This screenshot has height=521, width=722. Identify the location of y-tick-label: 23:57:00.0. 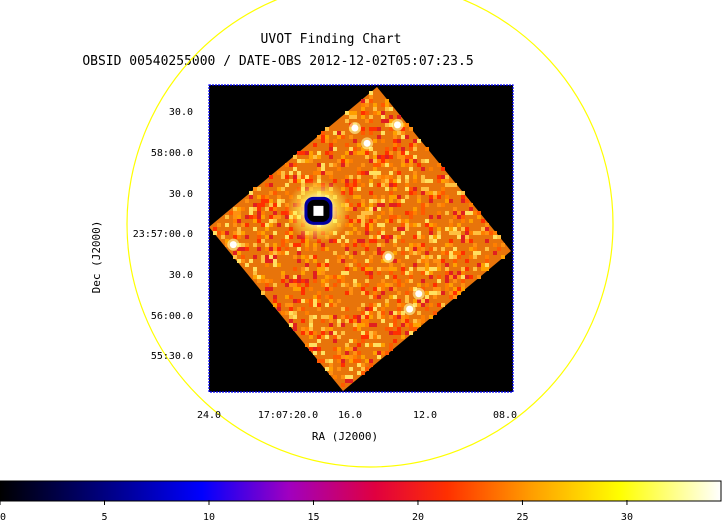
(163, 234).